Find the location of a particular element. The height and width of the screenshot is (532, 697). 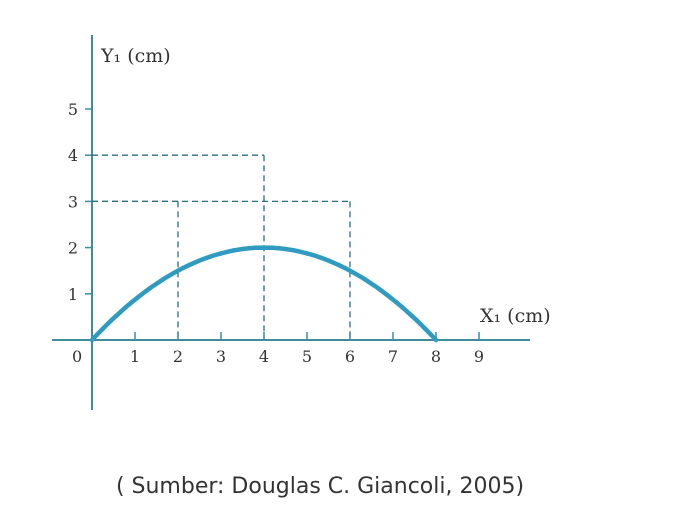

x-tick-label: 9 is located at coordinates (479, 356).